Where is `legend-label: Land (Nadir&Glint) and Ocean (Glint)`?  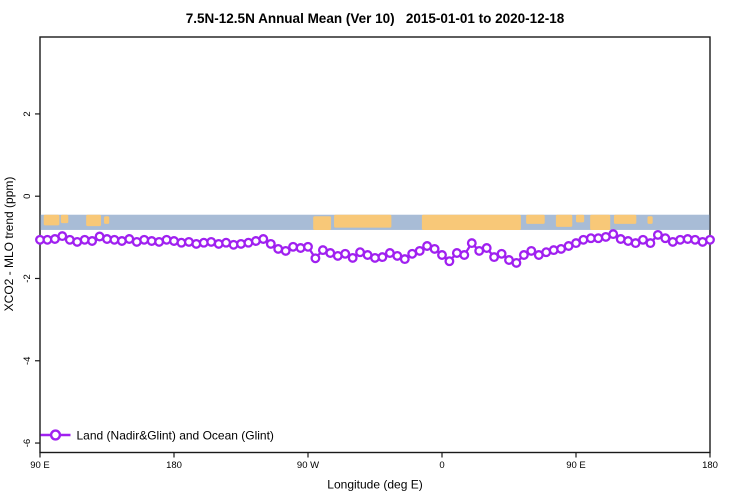 legend-label: Land (Nadir&Glint) and Ocean (Glint) is located at coordinates (175, 436).